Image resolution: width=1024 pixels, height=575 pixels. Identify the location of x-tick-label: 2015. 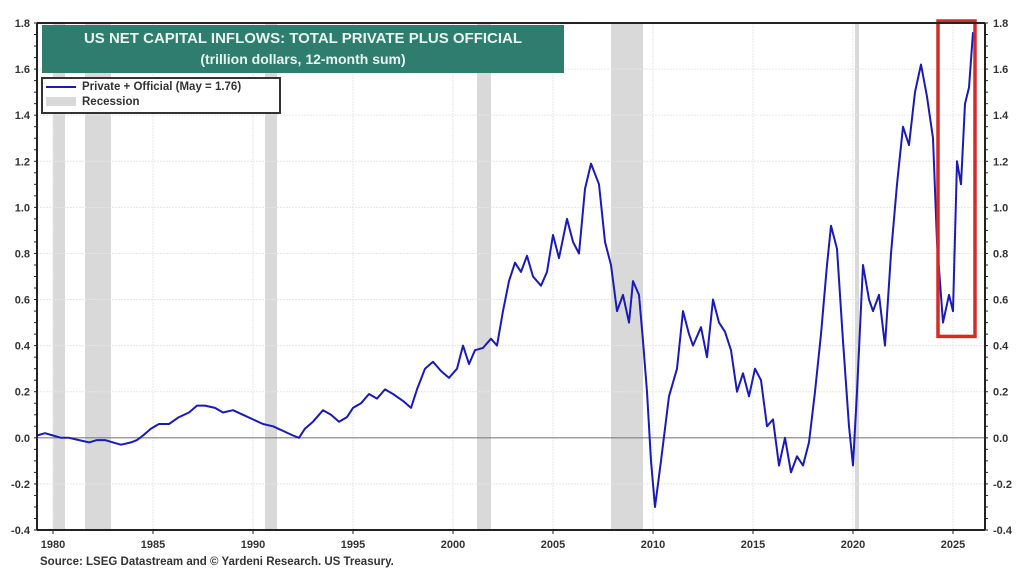
(753, 545).